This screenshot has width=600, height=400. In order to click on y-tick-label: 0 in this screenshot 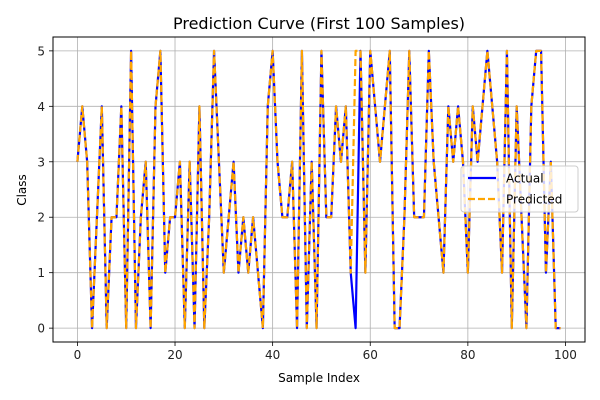, I will do `click(41, 329)`.